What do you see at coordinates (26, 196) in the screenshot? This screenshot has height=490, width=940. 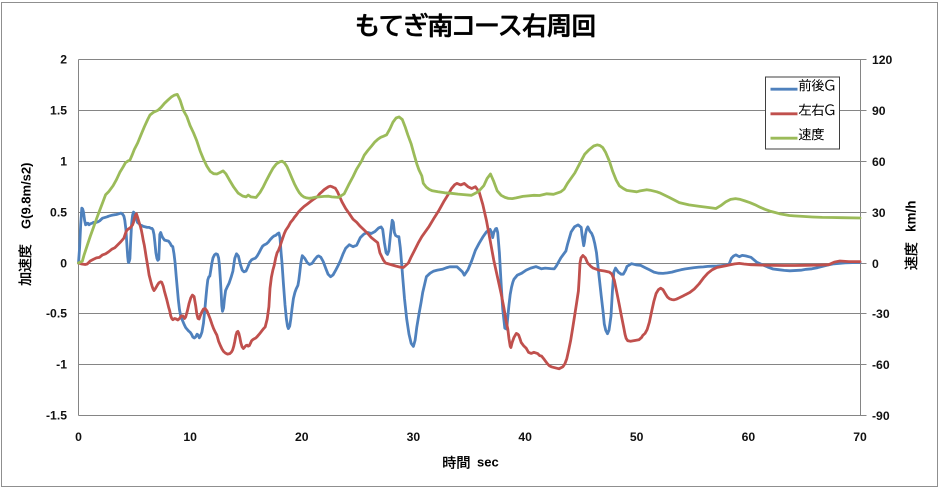 I see `svg-text: G(9.8m/s2)` at bounding box center [26, 196].